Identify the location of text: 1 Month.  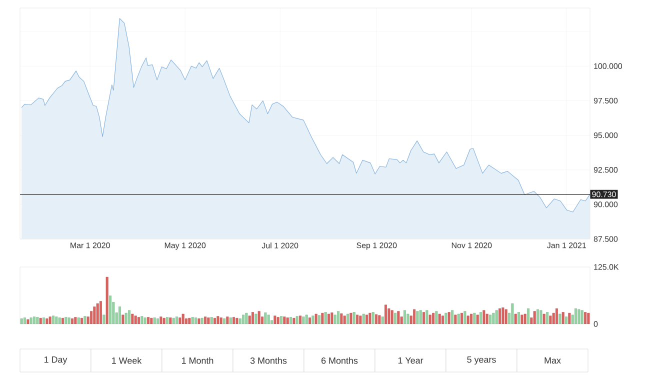
(198, 360).